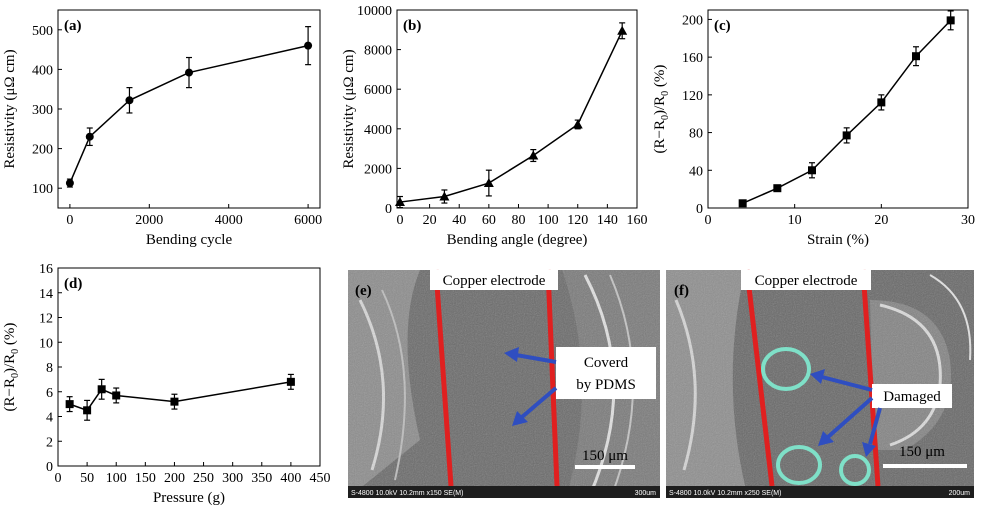 Image resolution: width=984 pixels, height=512 pixels. What do you see at coordinates (692, 58) in the screenshot?
I see `y-tick-label: 160` at bounding box center [692, 58].